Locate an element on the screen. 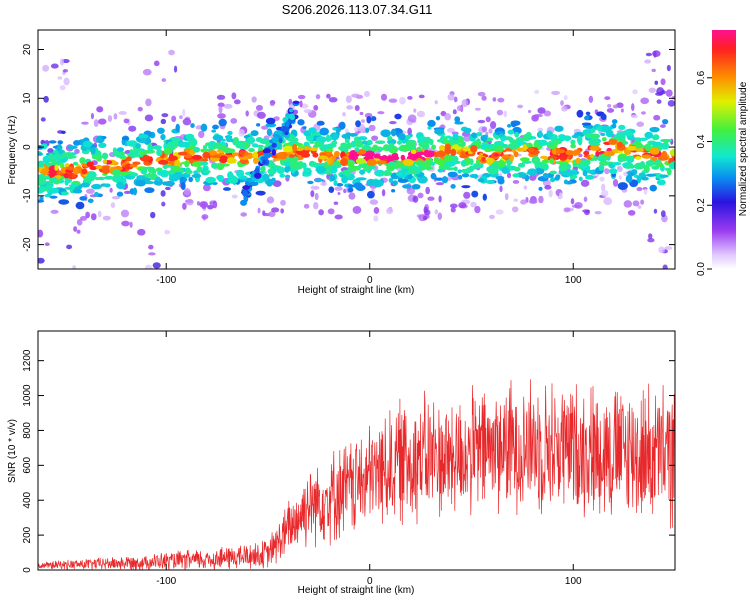  colorbar-gradient is located at coordinates (724, 149).